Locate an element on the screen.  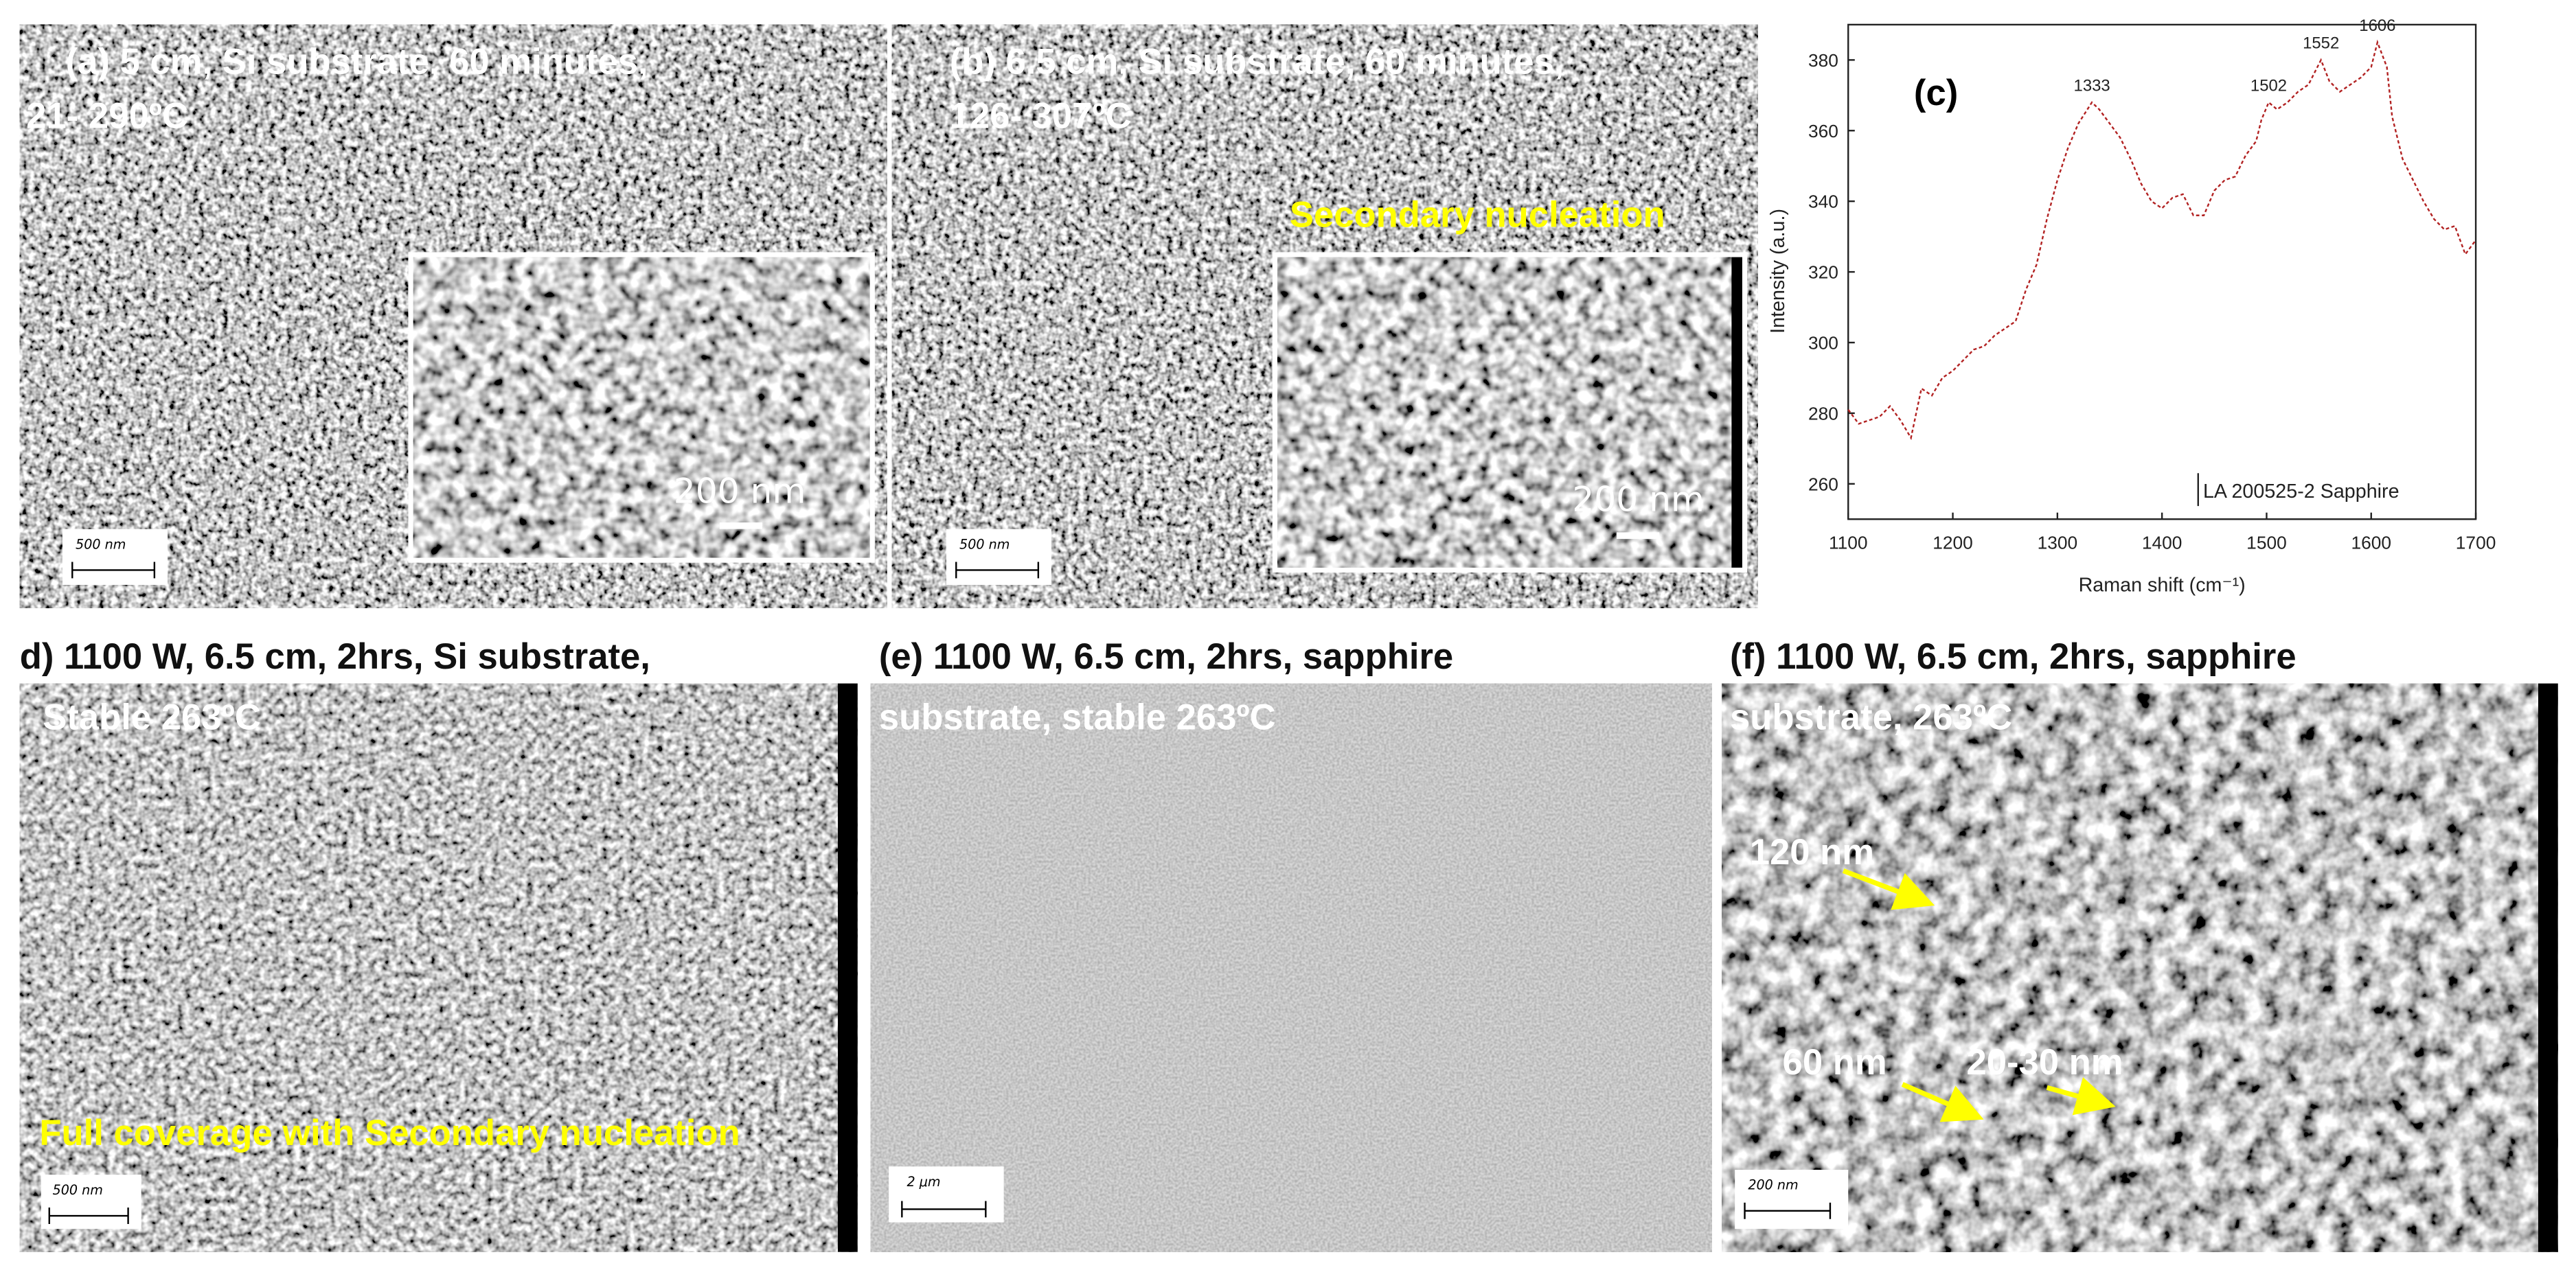
x-tick-label: 1300 is located at coordinates (2058, 542).